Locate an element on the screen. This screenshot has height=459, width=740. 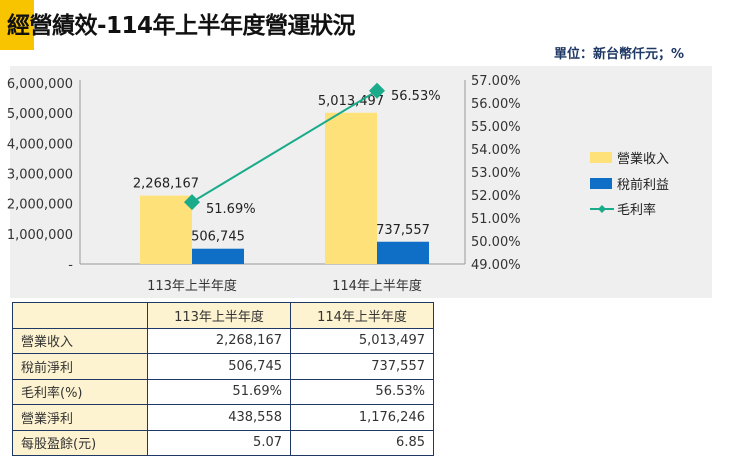
category-label: 114年上半年度 is located at coordinates (377, 286).